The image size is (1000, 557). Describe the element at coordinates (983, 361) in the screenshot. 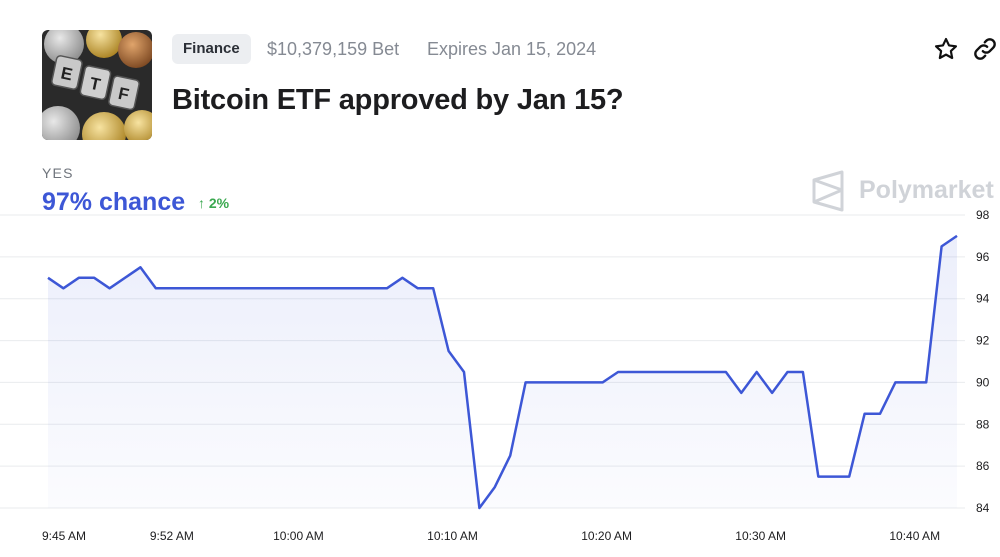

I see `y-axis-labels: 98 96 94 92 90 88 86 84` at that location.